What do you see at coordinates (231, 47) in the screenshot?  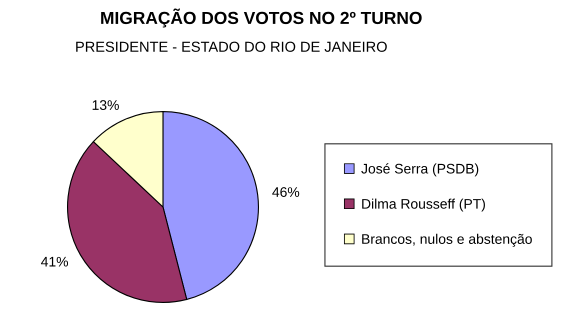 I see `chart-subtitle: PRESIDENTE - ESTADO DO RIO DE JANEIRO` at bounding box center [231, 47].